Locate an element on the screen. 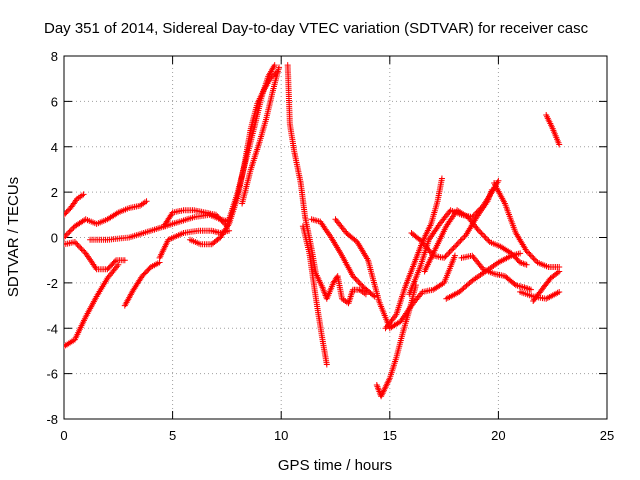  x-tick-label: 10 is located at coordinates (281, 435).